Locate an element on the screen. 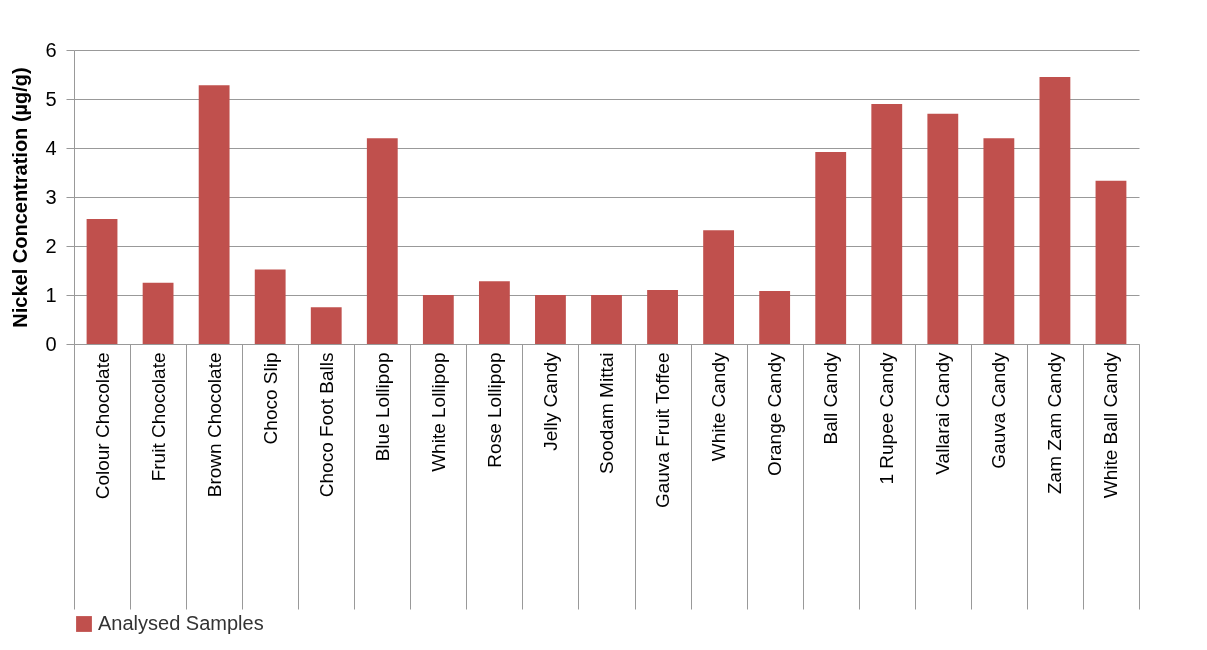 This screenshot has height=650, width=1207. x-tick-label: Vallarai Candy is located at coordinates (943, 413).